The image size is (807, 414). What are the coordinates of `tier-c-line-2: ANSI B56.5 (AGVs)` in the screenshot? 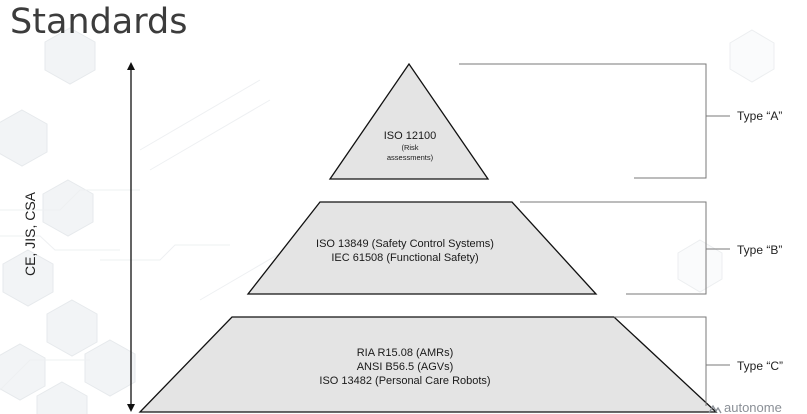 It's located at (405, 367).